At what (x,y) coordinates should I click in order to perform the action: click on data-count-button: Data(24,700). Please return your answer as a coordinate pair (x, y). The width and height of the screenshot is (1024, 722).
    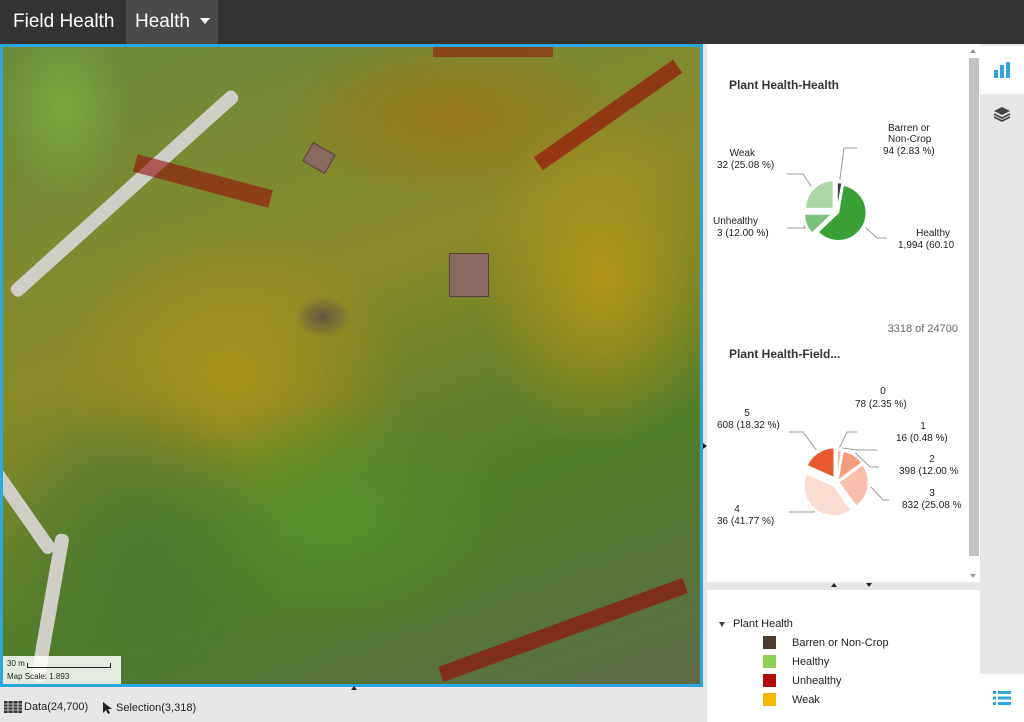
    Looking at the image, I should click on (46, 707).